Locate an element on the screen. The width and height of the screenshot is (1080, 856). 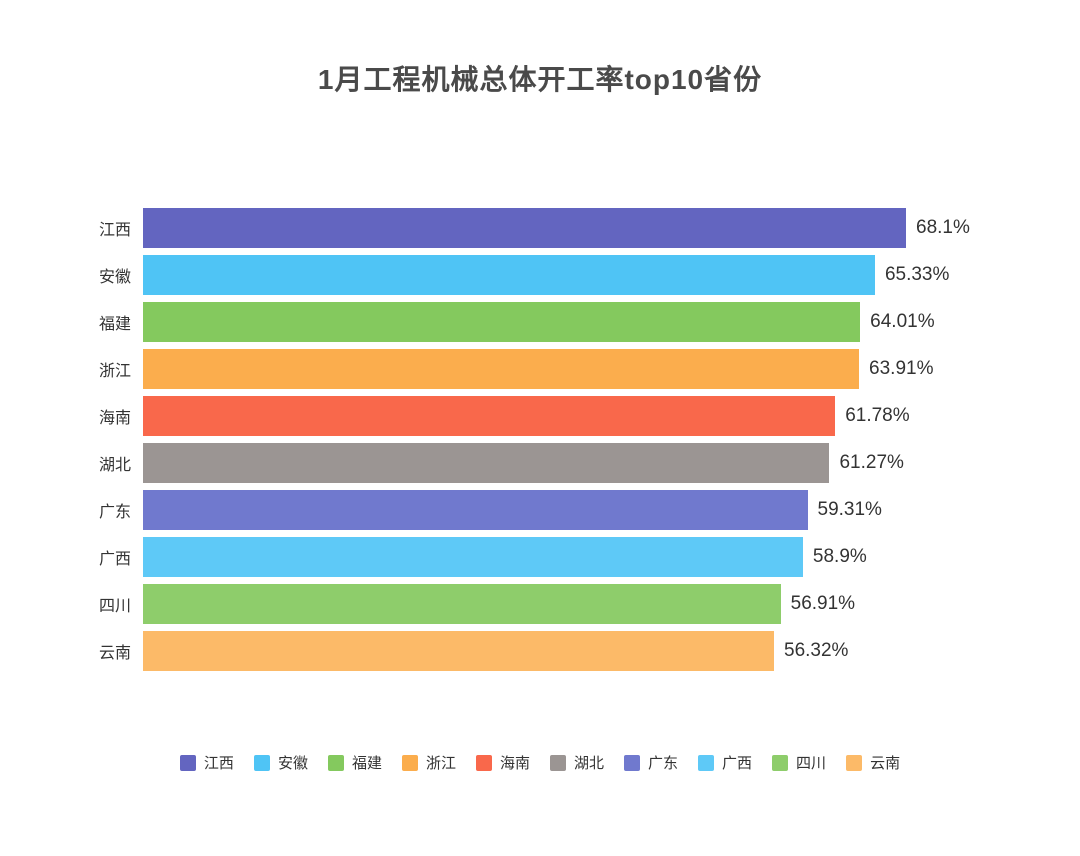
legend-label: 福建 is located at coordinates (366, 763).